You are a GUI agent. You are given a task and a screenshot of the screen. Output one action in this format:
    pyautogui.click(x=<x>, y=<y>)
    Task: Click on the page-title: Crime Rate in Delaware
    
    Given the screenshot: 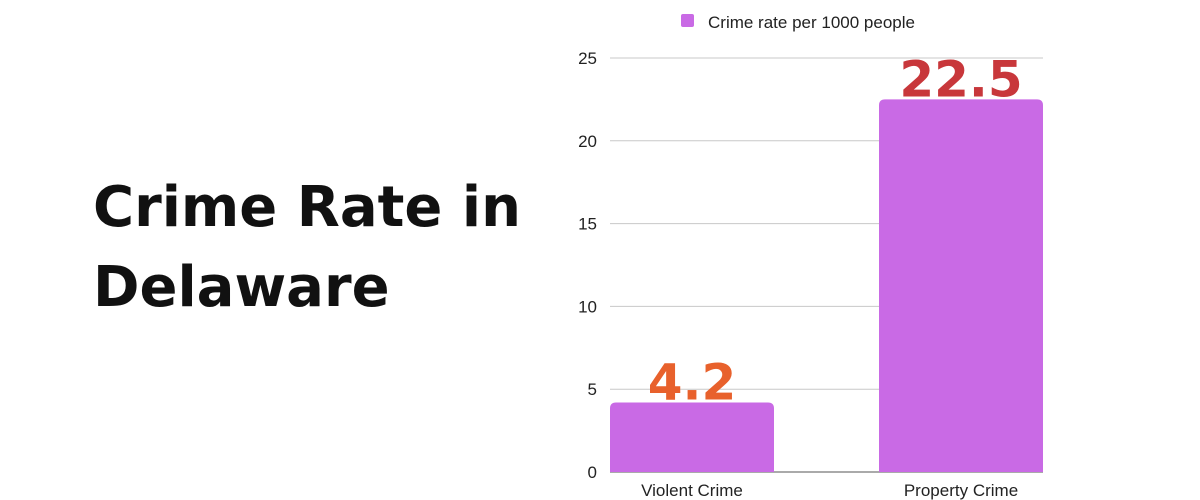 What is the action you would take?
    pyautogui.click(x=307, y=247)
    